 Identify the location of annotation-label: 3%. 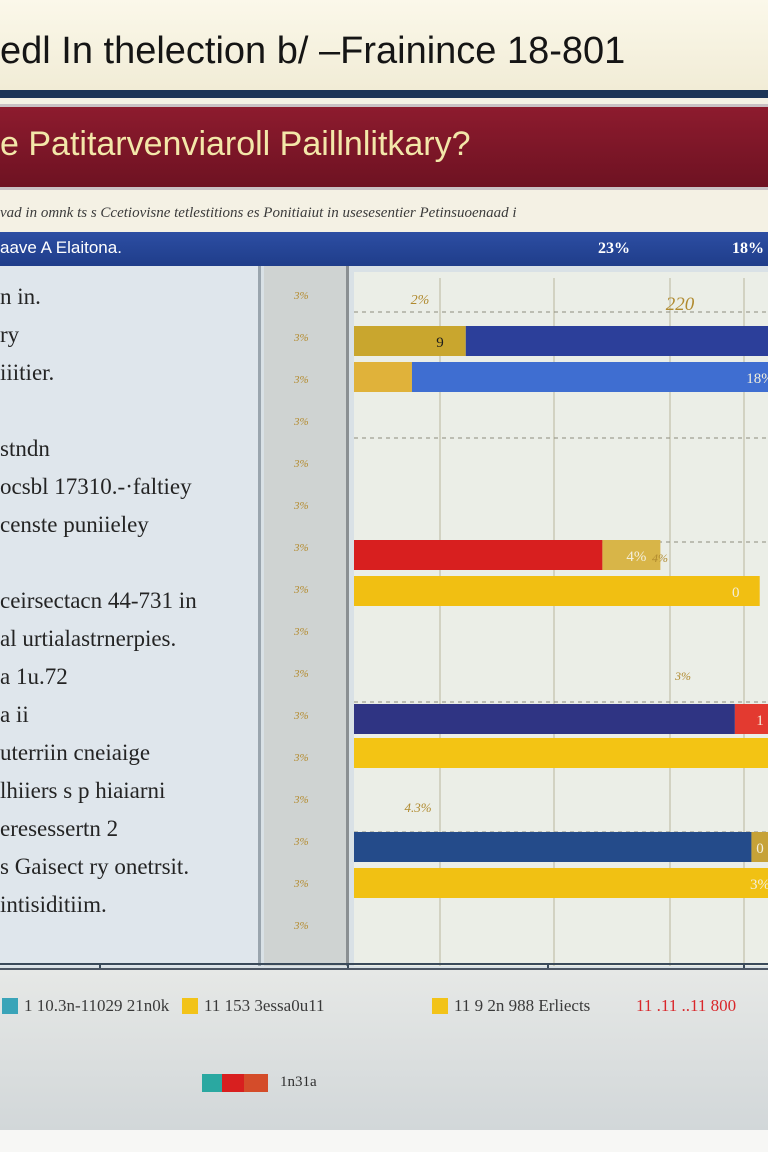
(682, 676).